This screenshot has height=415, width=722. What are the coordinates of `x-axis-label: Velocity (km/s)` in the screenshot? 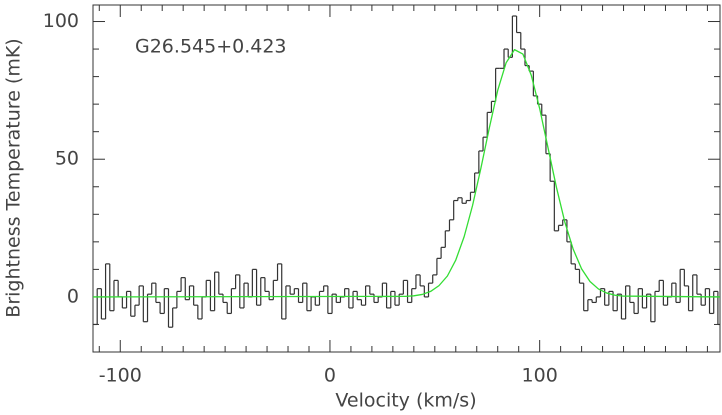 It's located at (405, 401).